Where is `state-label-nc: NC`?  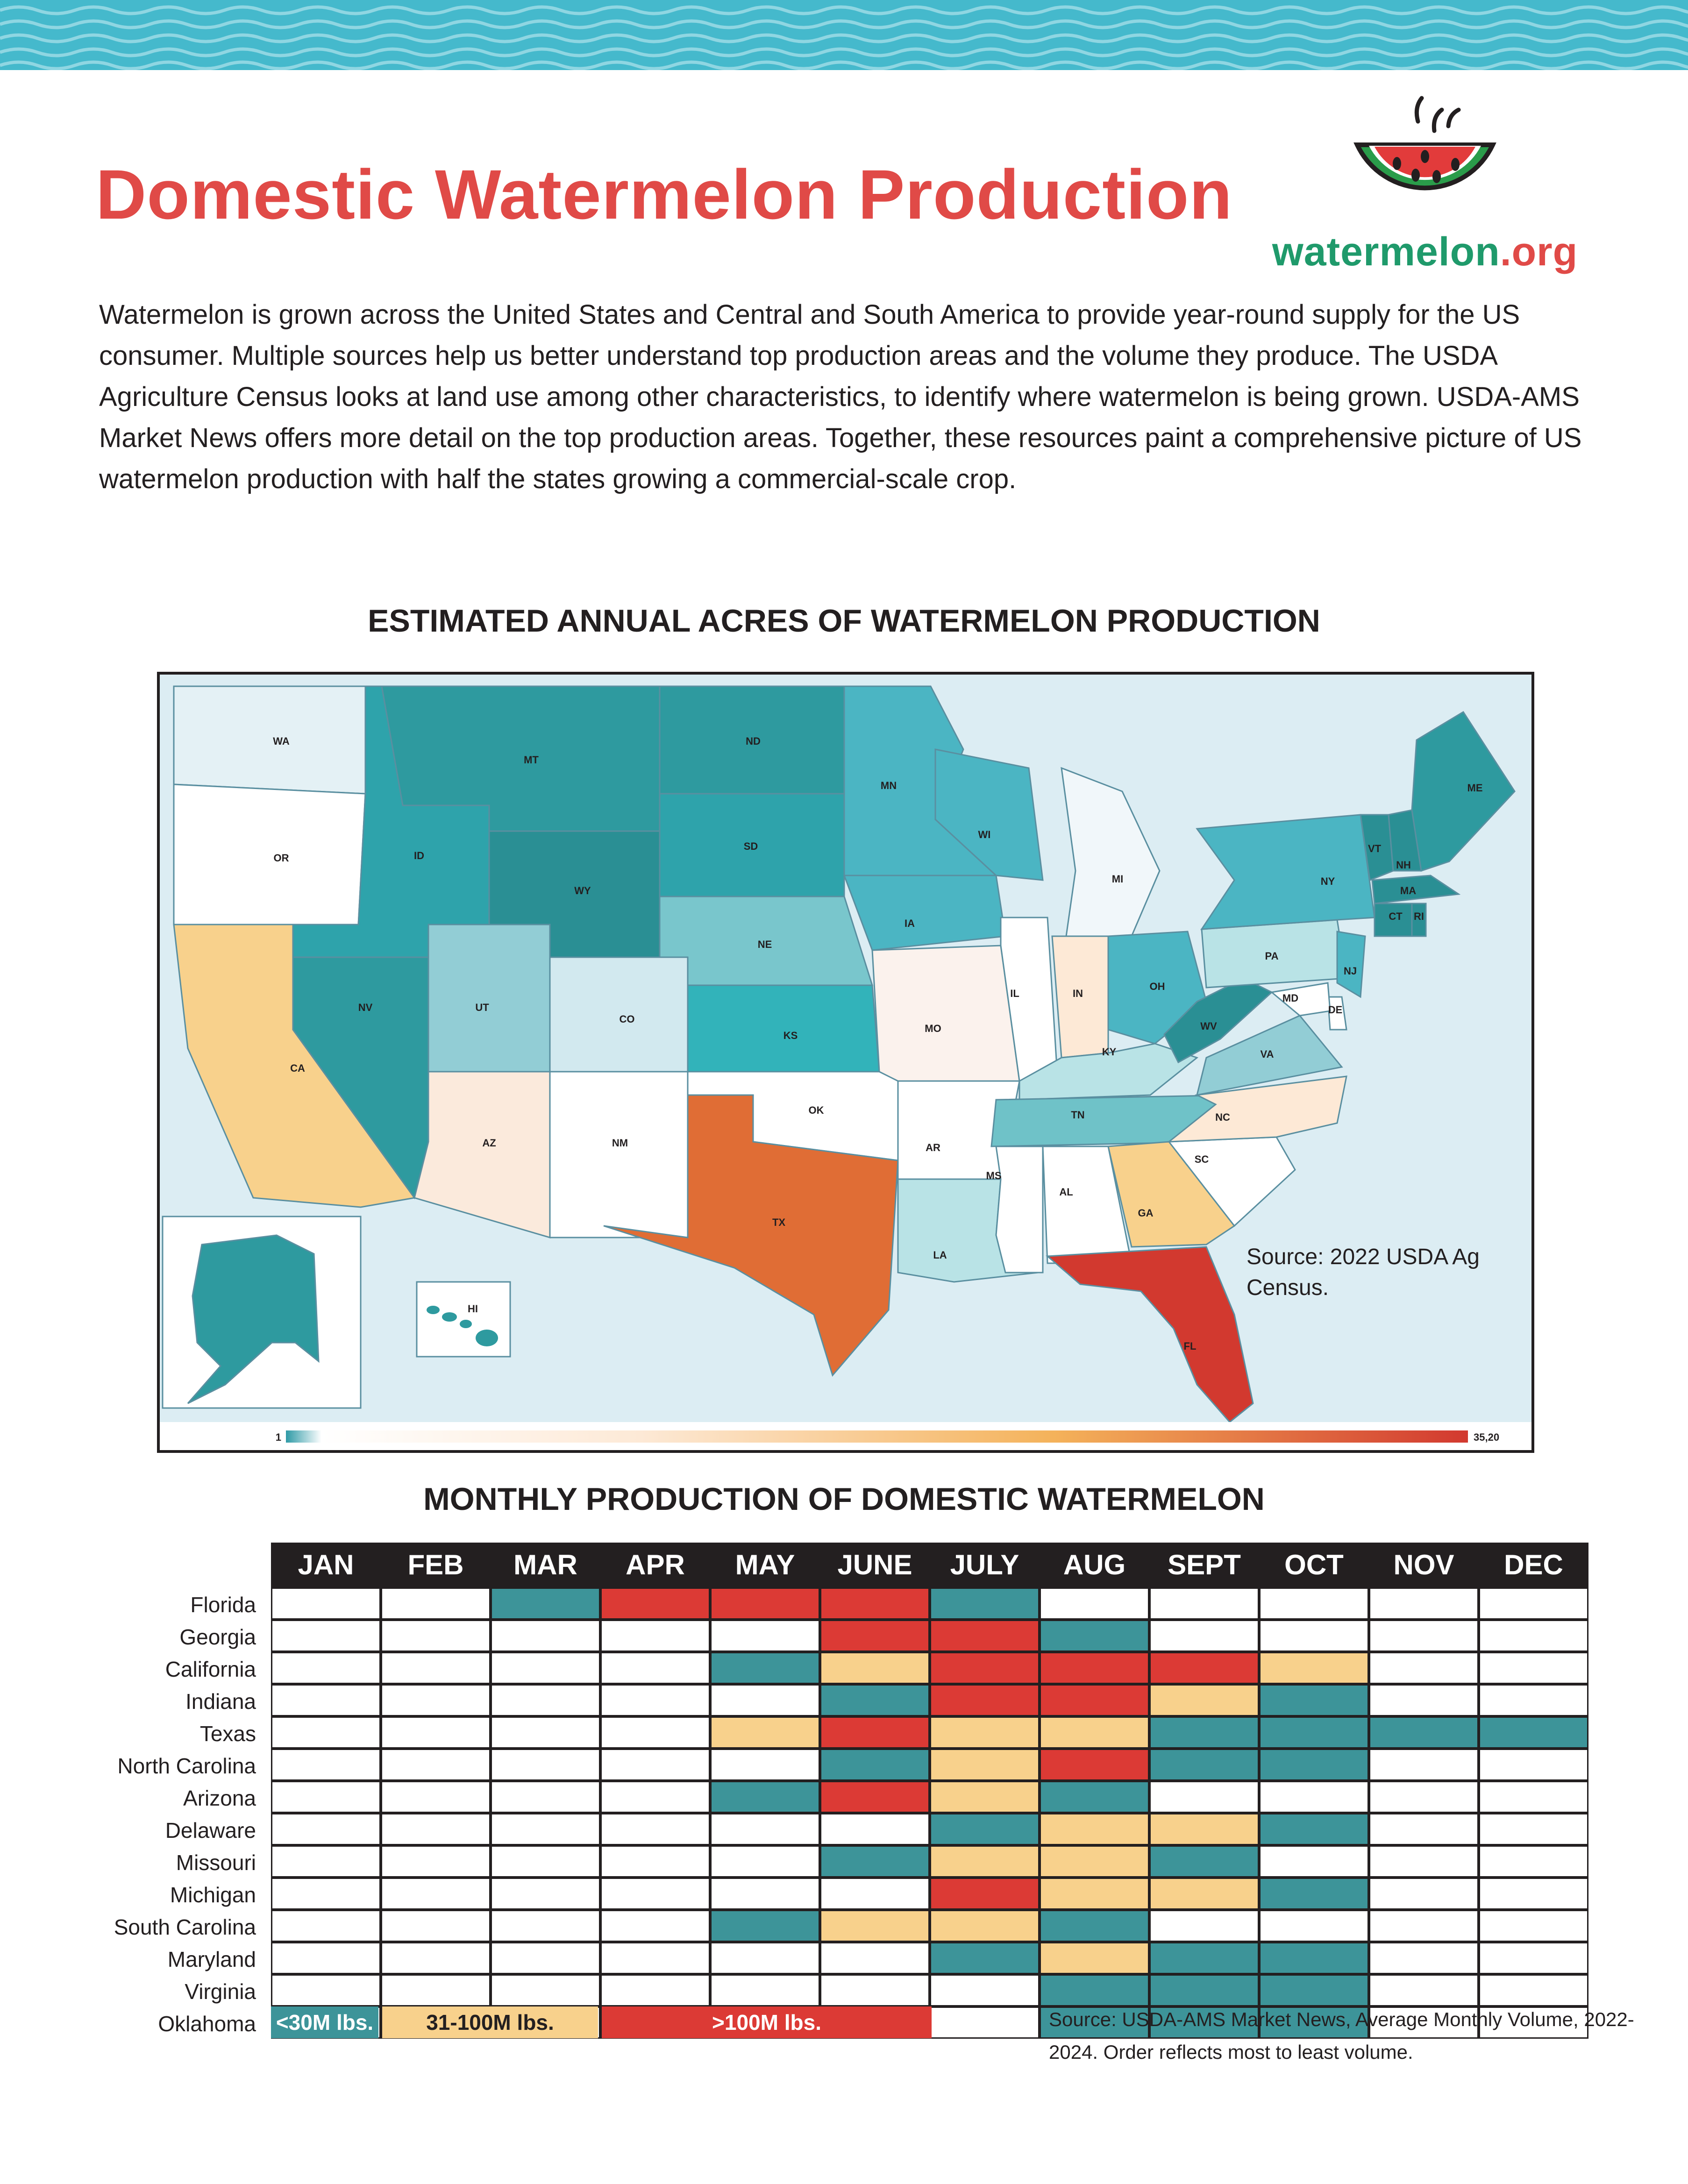 state-label-nc: NC is located at coordinates (1223, 1117).